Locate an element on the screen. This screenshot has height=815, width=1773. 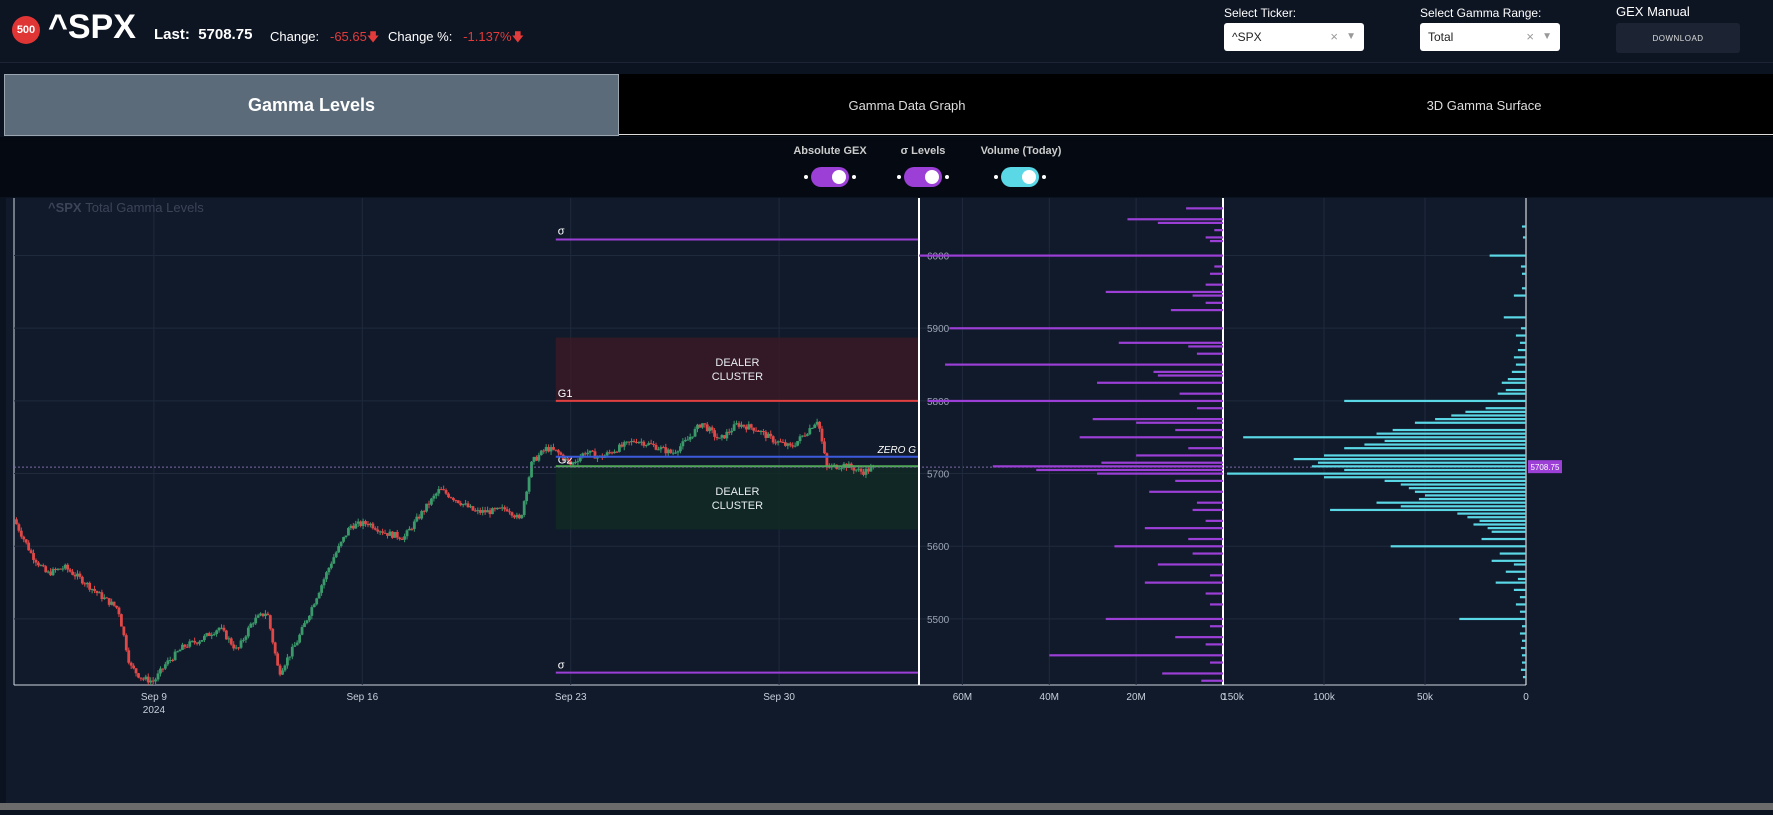
ticker-select: ^SPX × ▼ is located at coordinates (1294, 37).